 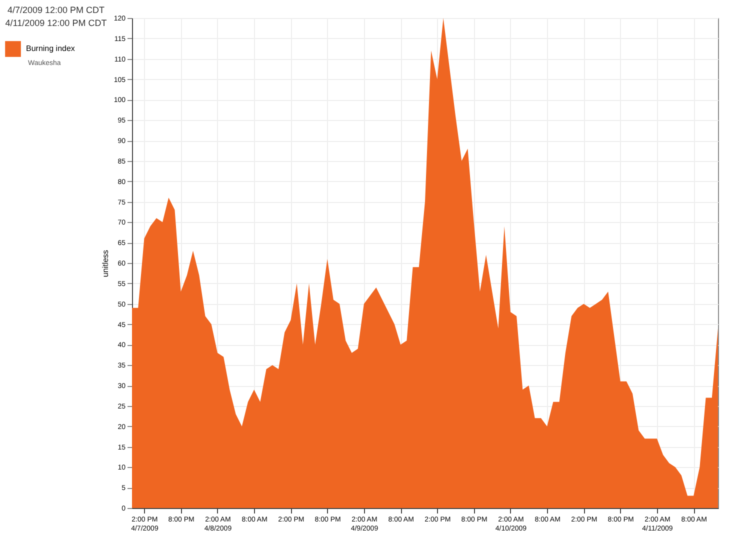 I want to click on text: 4/11/2009 12:00 PM CDT, so click(x=56, y=23).